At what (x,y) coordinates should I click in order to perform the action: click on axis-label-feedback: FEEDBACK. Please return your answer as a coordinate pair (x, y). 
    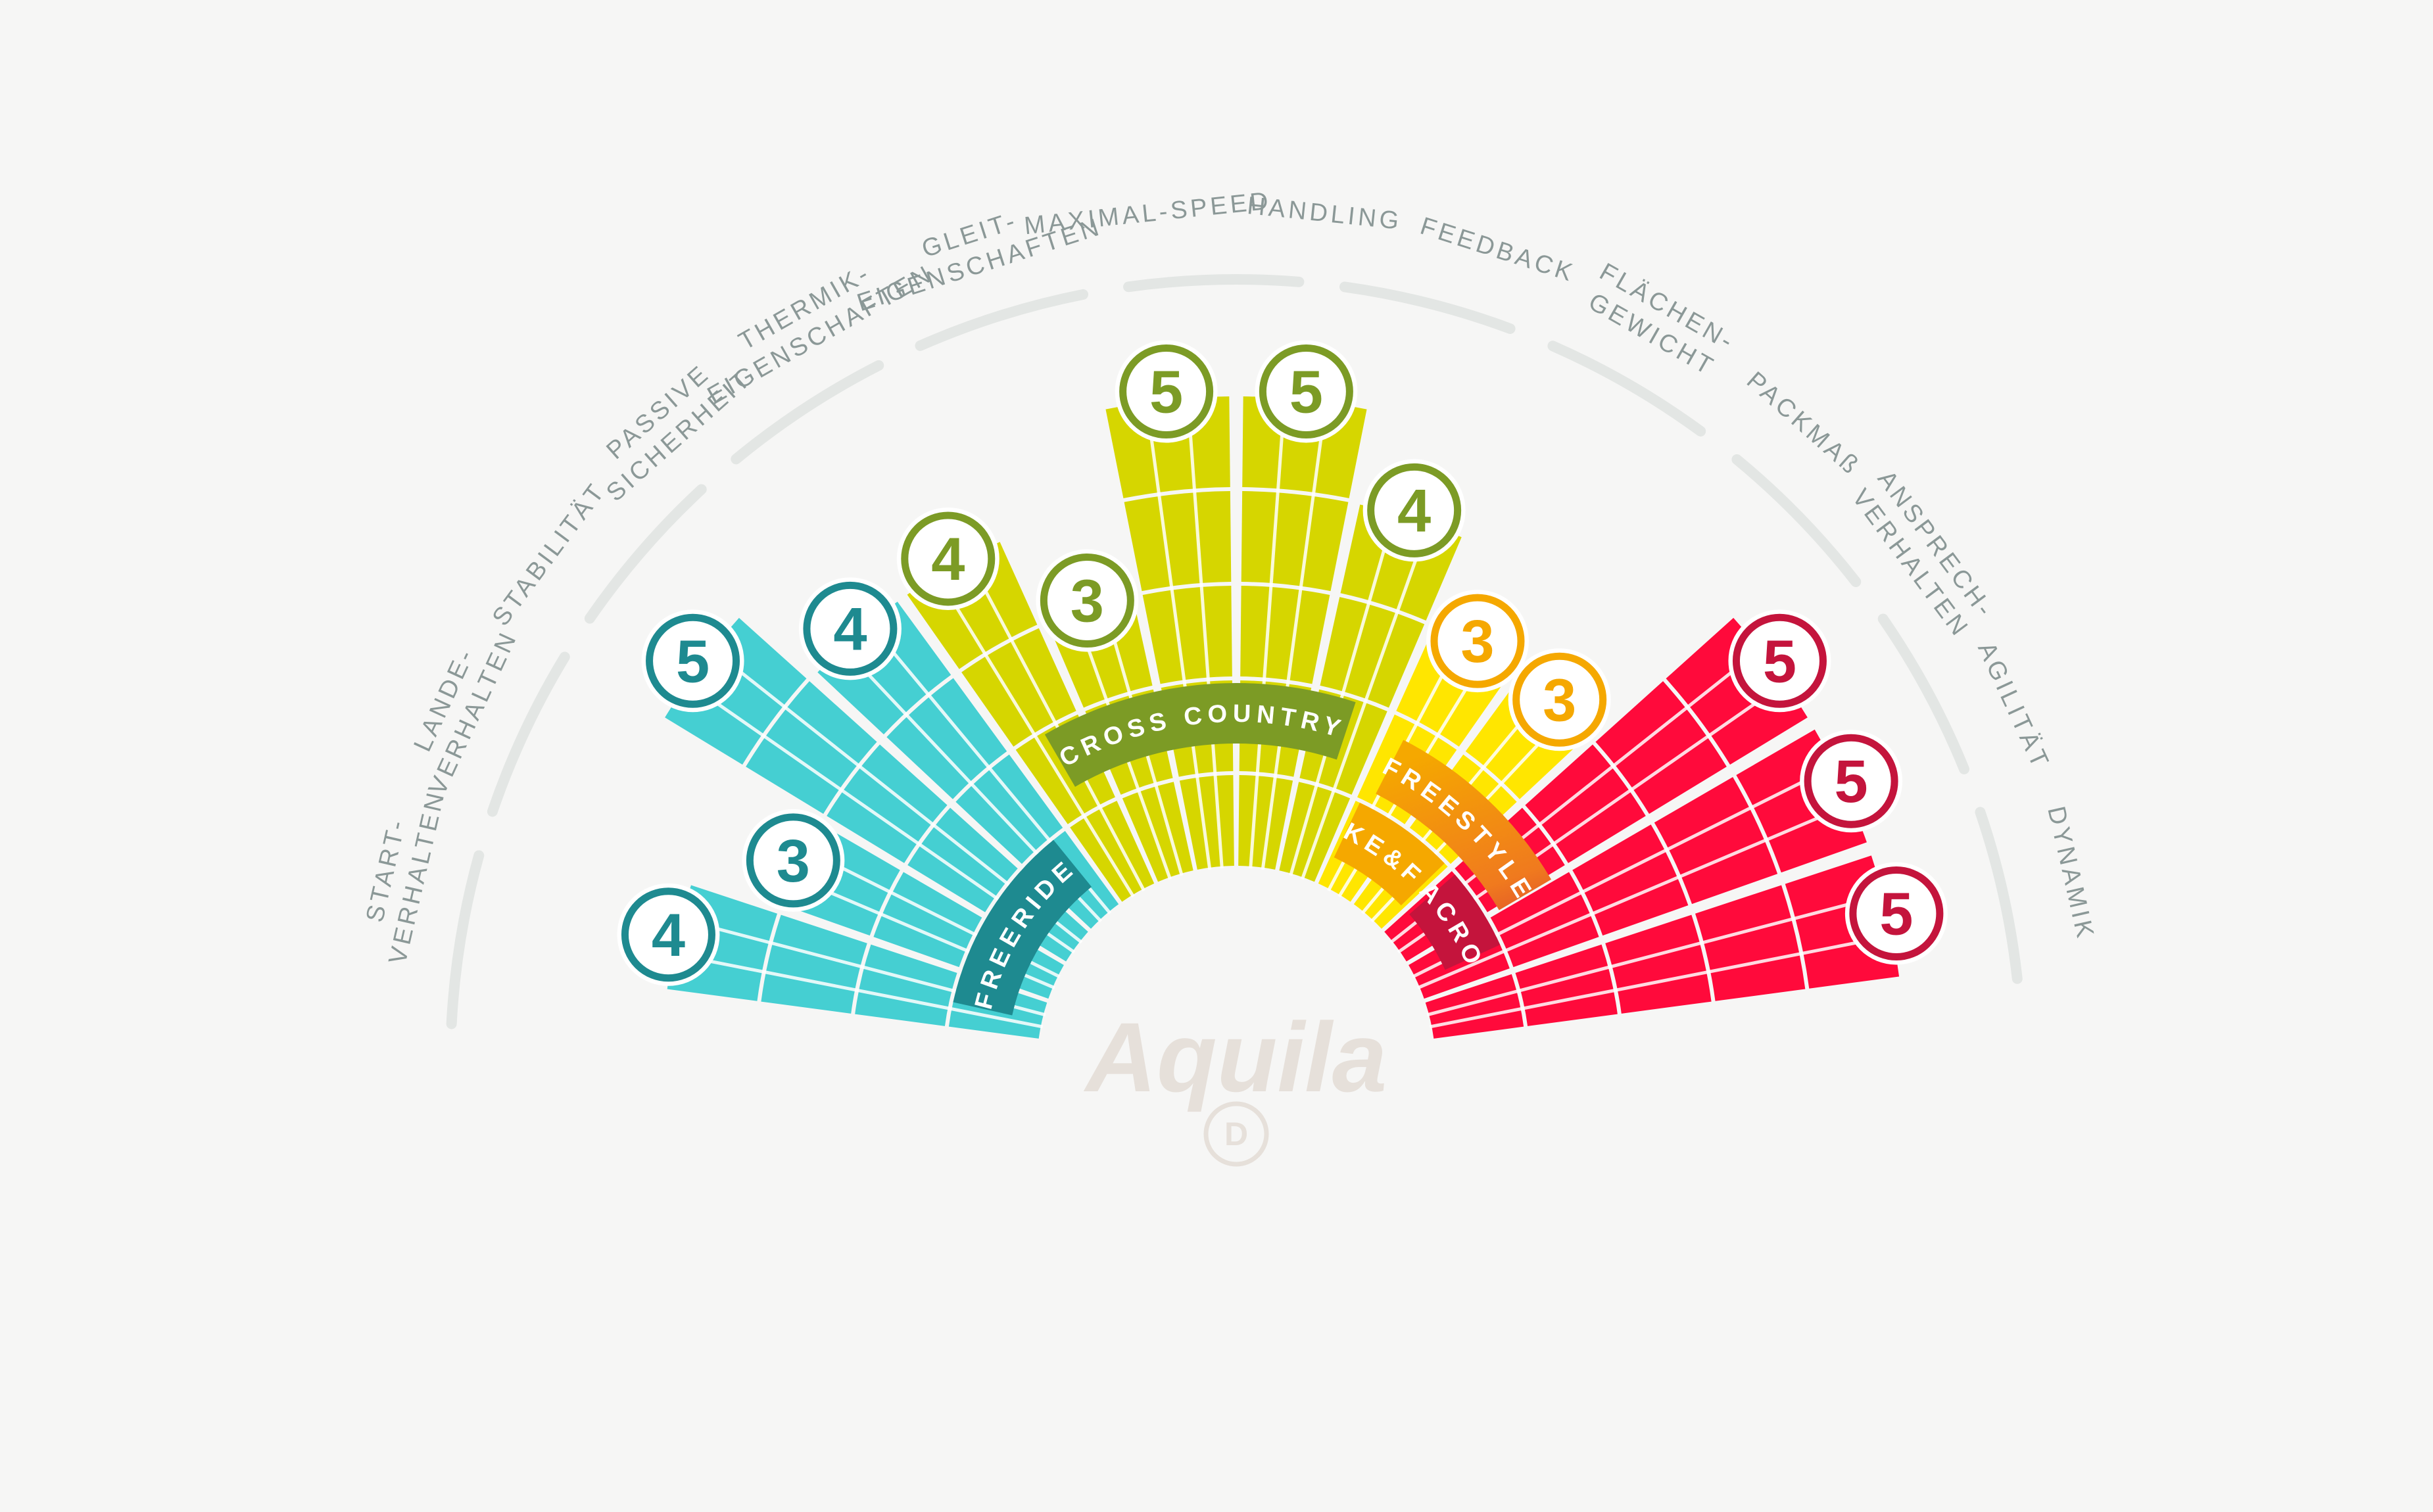
    Looking at the image, I should click on (1498, 250).